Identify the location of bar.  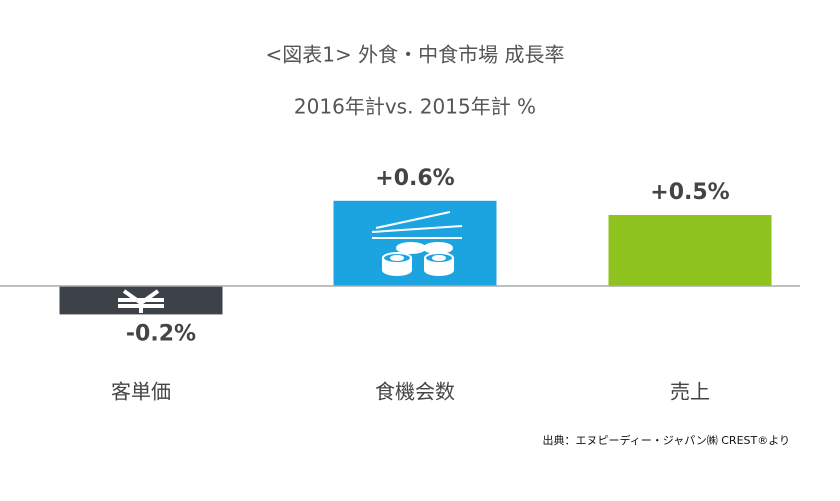
(690, 250).